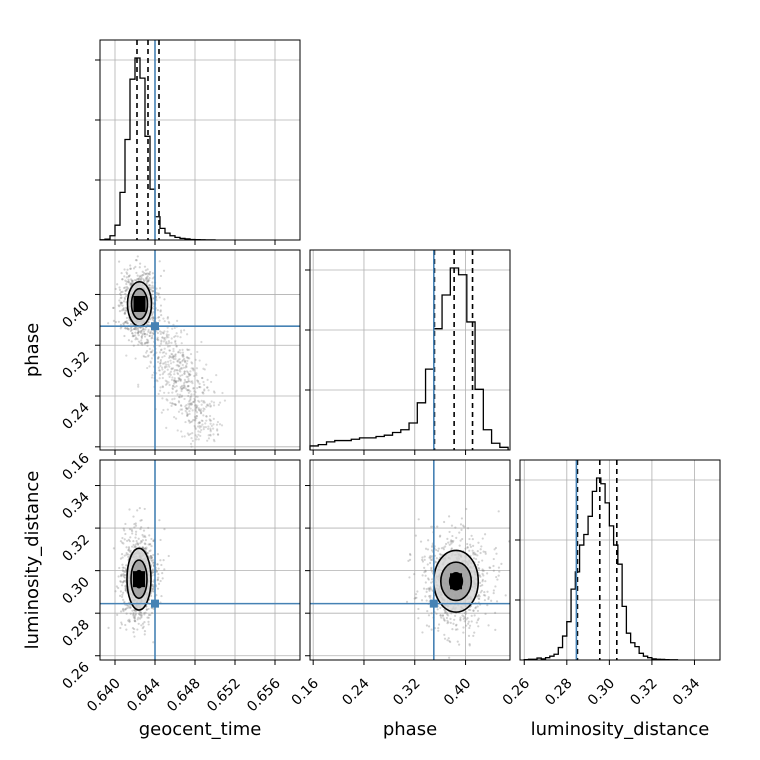 The height and width of the screenshot is (760, 760). Describe the element at coordinates (104, 696) in the screenshot. I see `xtick-label: 0.640` at that location.